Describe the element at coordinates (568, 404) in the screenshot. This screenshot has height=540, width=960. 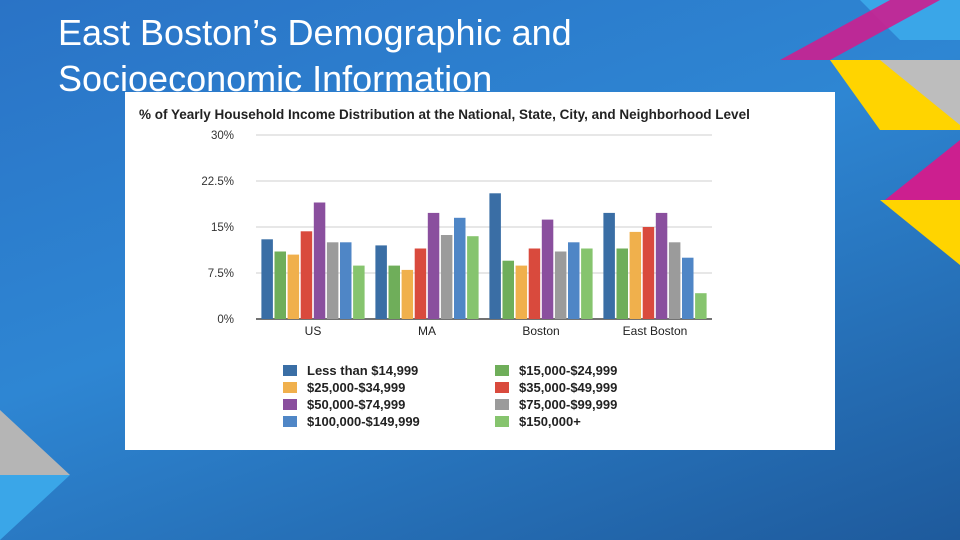
I see `legend-label: $75,000-$99,999` at that location.